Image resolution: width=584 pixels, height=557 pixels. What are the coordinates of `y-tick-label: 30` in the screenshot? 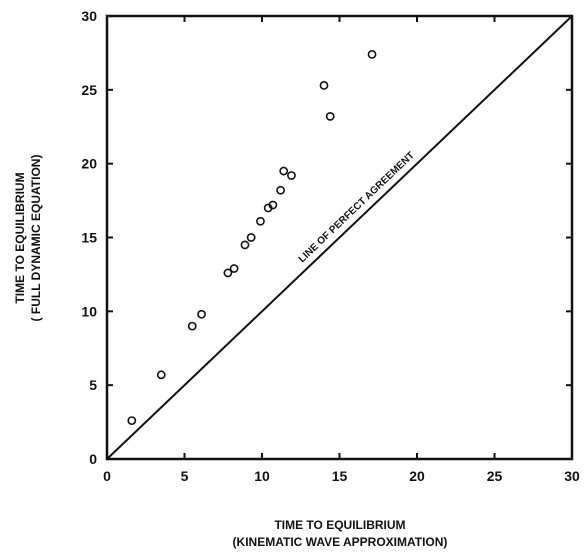 It's located at (89, 16).